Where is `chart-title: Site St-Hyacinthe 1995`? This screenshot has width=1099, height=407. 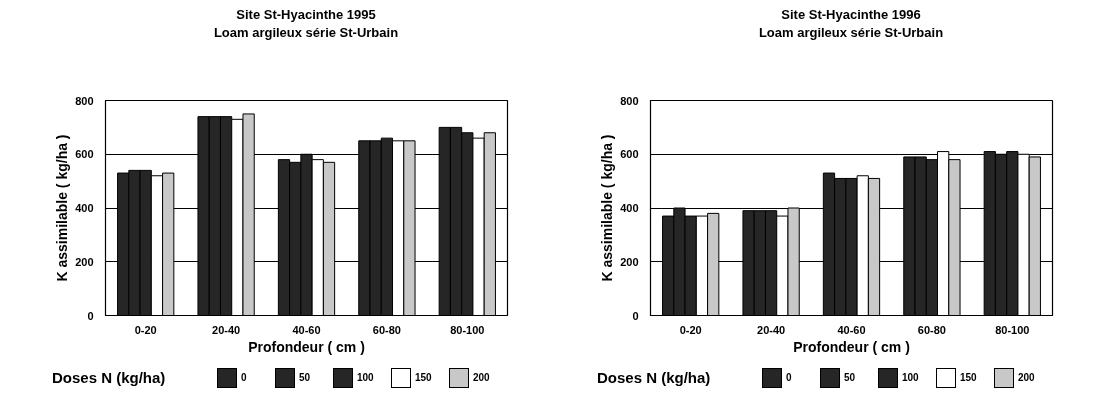 chart-title: Site St-Hyacinthe 1995 is located at coordinates (306, 15).